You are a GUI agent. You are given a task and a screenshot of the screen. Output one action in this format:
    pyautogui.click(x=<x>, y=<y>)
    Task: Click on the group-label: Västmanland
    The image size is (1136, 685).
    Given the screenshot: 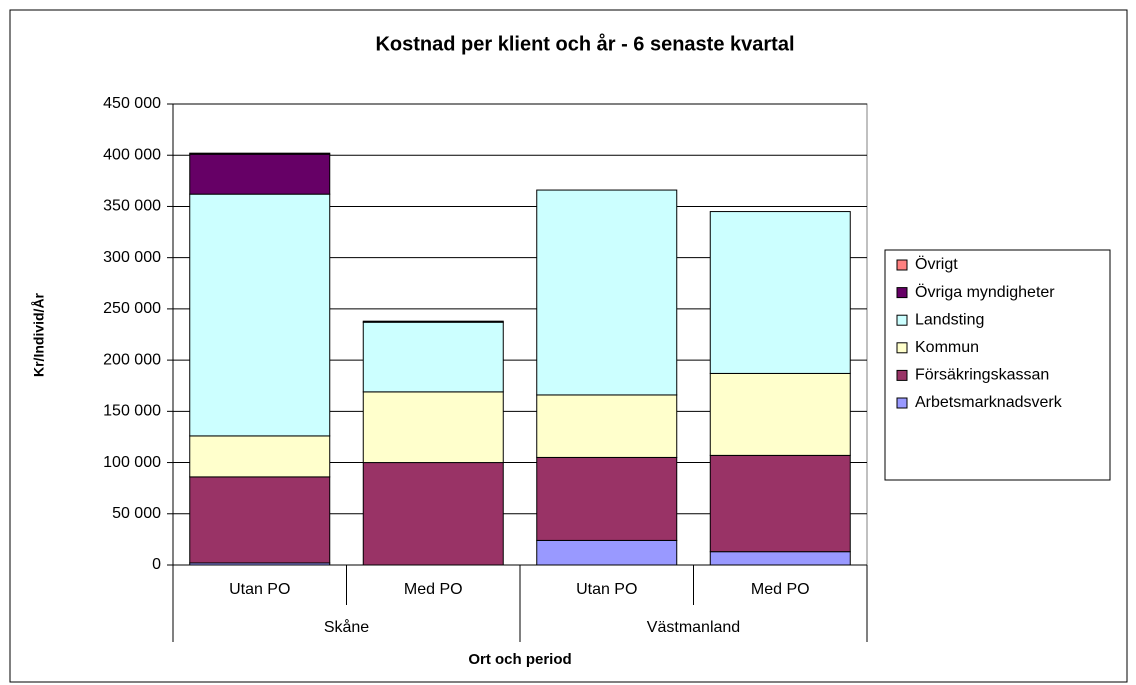 What is the action you would take?
    pyautogui.click(x=693, y=627)
    